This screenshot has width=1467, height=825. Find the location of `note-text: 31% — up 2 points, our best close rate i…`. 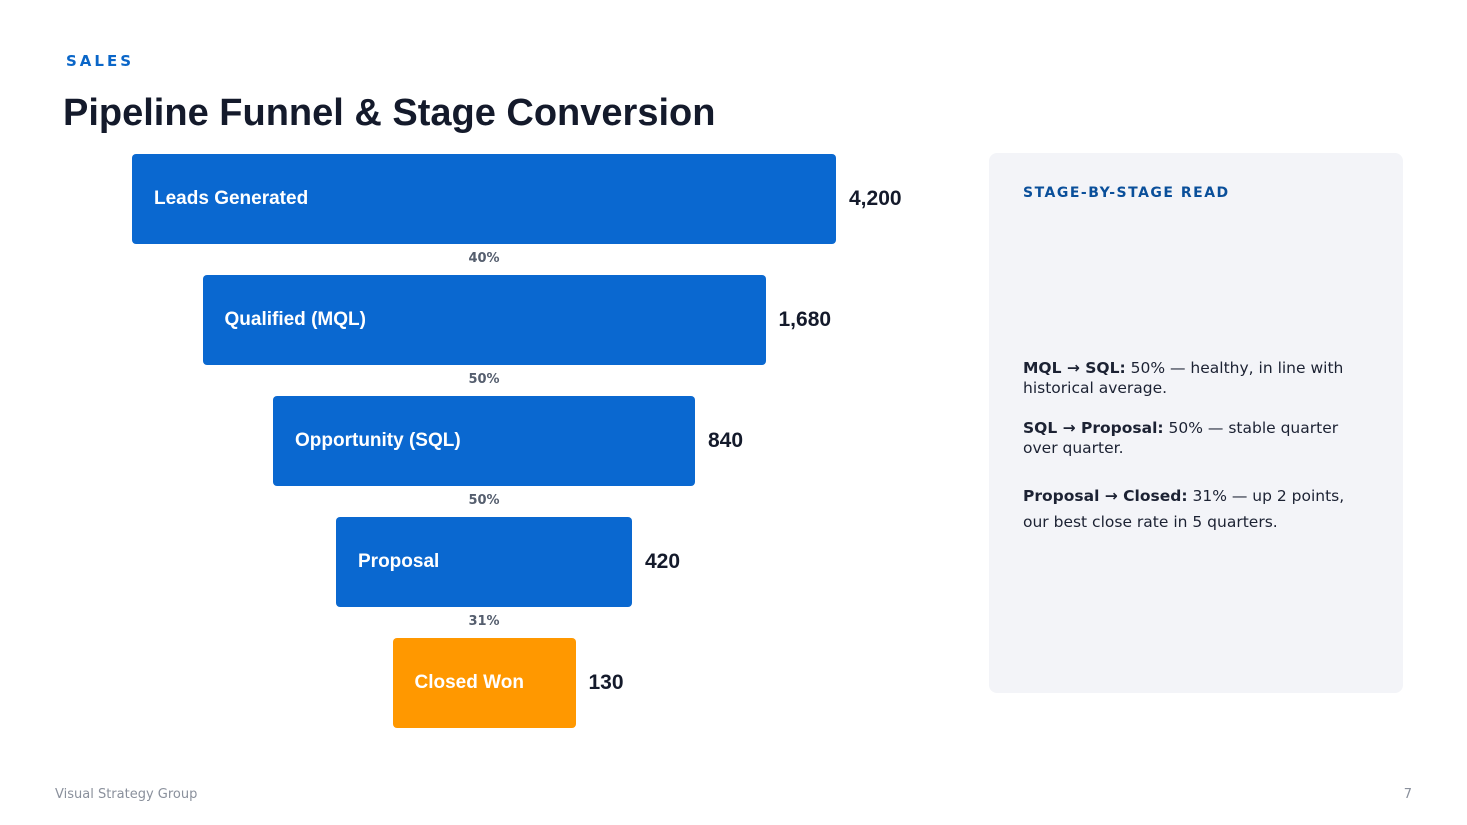

note-text: 31% — up 2 points, our best close rate i… is located at coordinates (1184, 509).